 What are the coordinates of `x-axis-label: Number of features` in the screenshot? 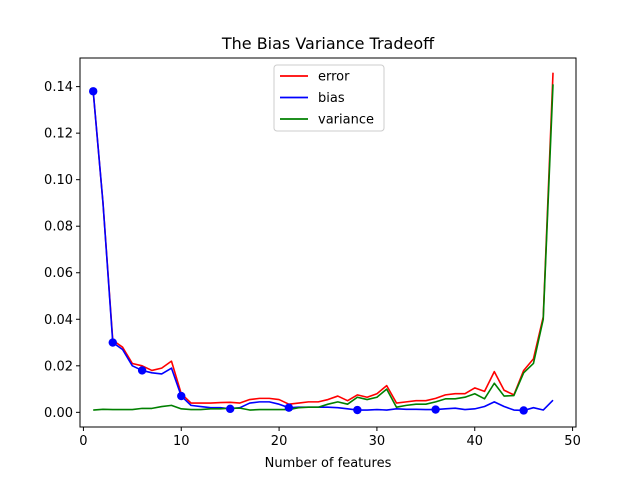 It's located at (328, 463).